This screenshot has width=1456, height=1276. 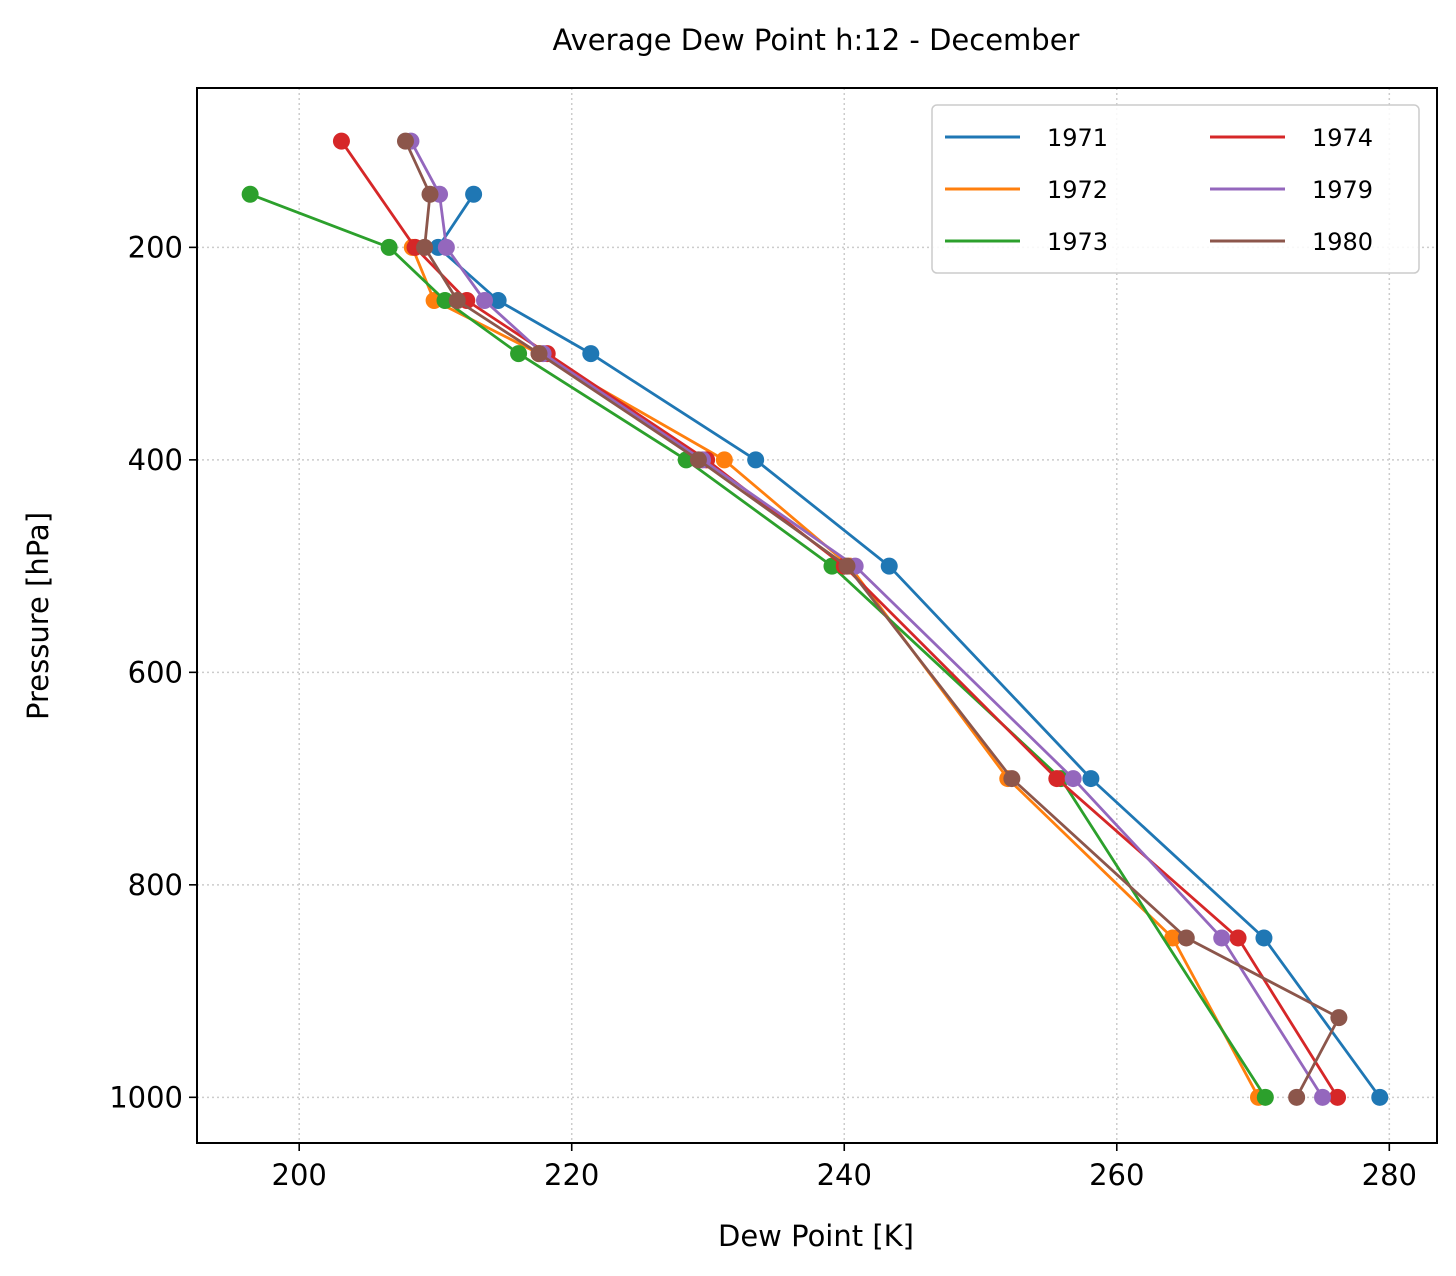 What do you see at coordinates (1026, 242) in the screenshot?
I see `legend-item: 1973` at bounding box center [1026, 242].